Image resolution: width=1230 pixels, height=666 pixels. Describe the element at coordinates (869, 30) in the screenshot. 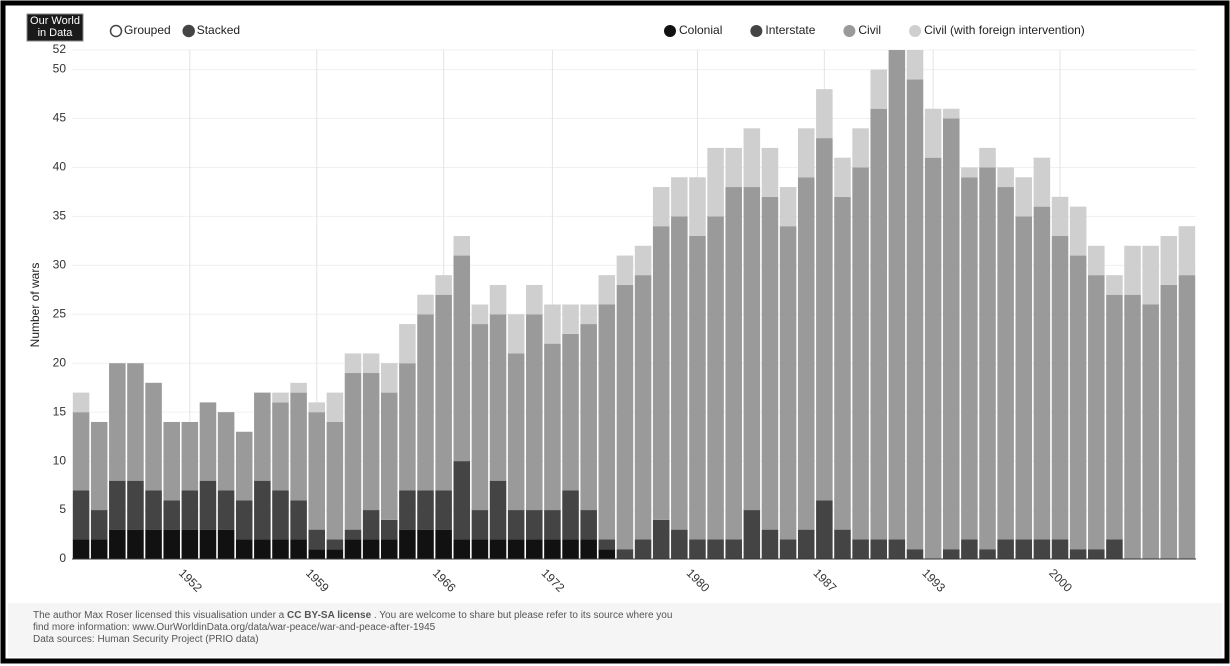

I see `legend-label: Civil` at that location.